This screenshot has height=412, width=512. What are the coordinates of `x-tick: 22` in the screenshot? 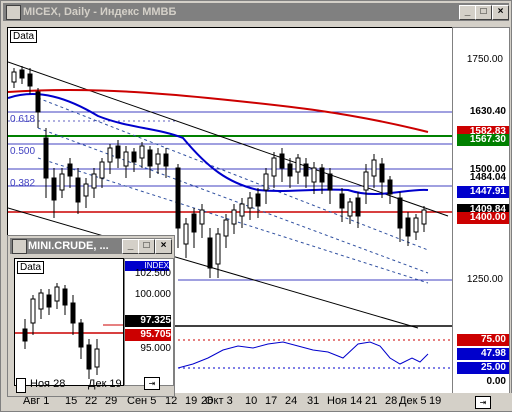 It's located at (91, 401).